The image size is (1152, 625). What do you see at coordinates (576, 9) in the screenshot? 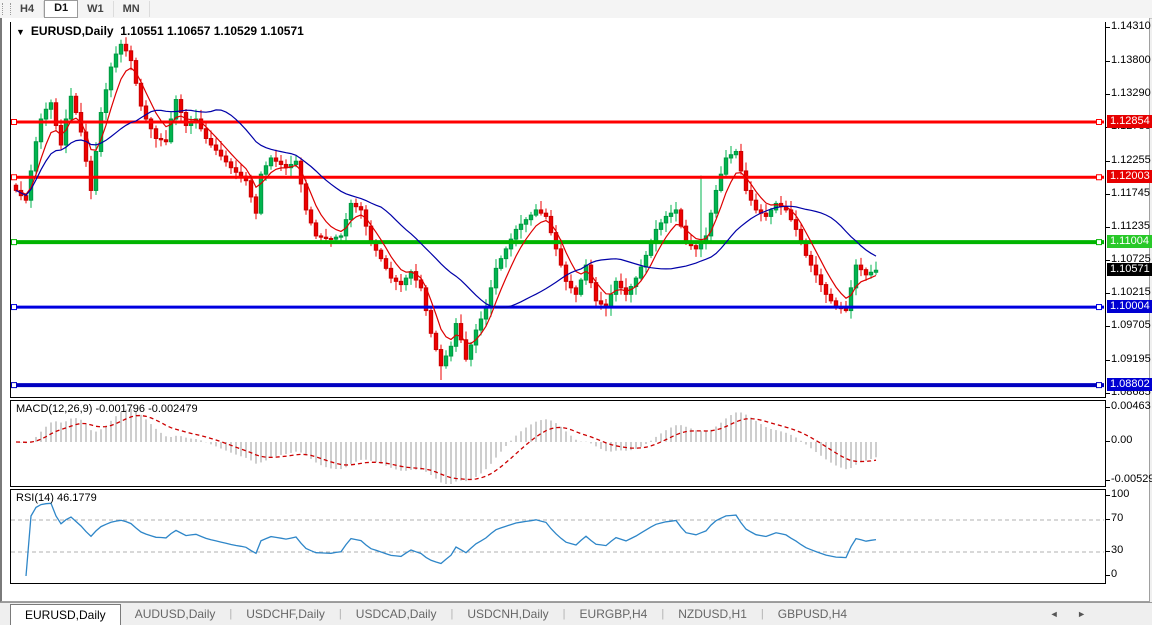
I see `timeframe-toolbar: H4 D1 W1 MN` at bounding box center [576, 9].